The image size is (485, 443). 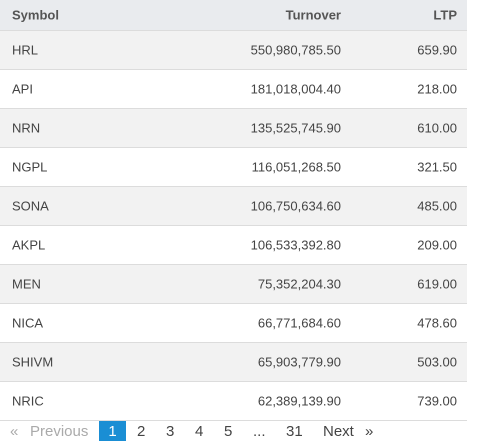 What do you see at coordinates (295, 206) in the screenshot?
I see `table-cell: 106,750,634.60` at bounding box center [295, 206].